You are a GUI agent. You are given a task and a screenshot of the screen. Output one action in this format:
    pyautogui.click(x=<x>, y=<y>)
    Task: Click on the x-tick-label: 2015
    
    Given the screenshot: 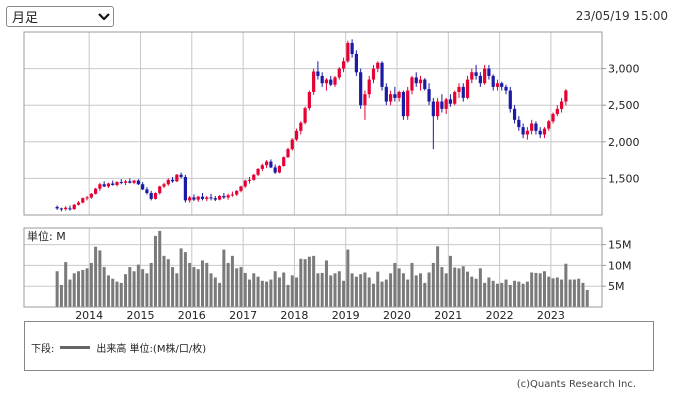 What is the action you would take?
    pyautogui.click(x=141, y=315)
    